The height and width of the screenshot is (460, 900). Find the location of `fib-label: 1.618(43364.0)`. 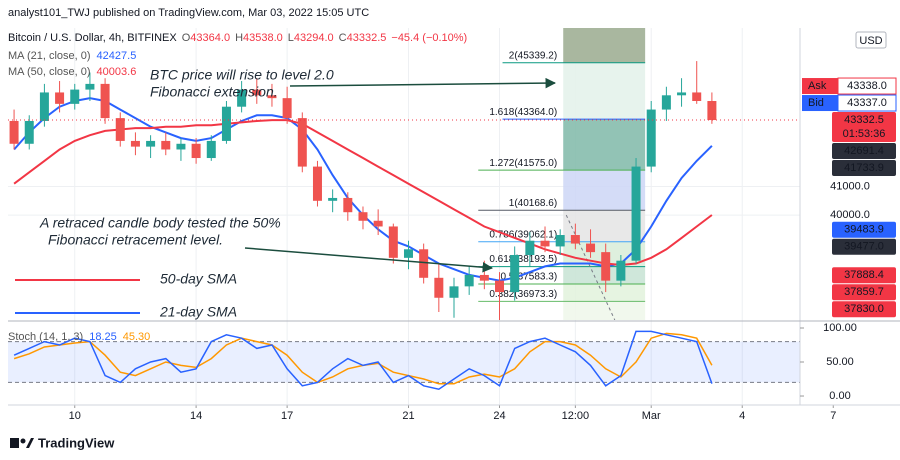

fib-label: 1.618(43364.0) is located at coordinates (523, 112).